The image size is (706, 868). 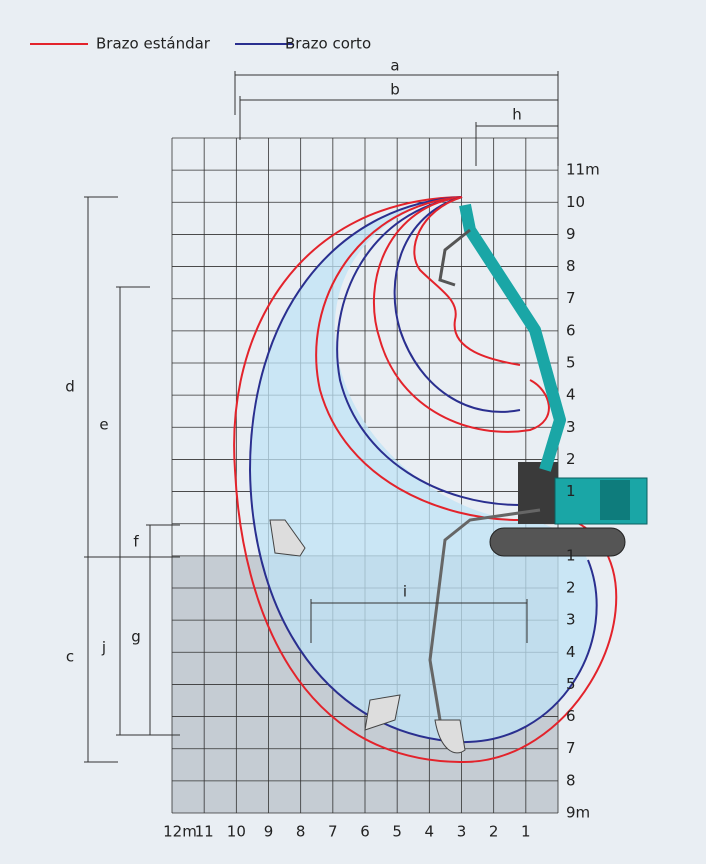 I want to click on dimension-label: d, so click(x=70, y=387).